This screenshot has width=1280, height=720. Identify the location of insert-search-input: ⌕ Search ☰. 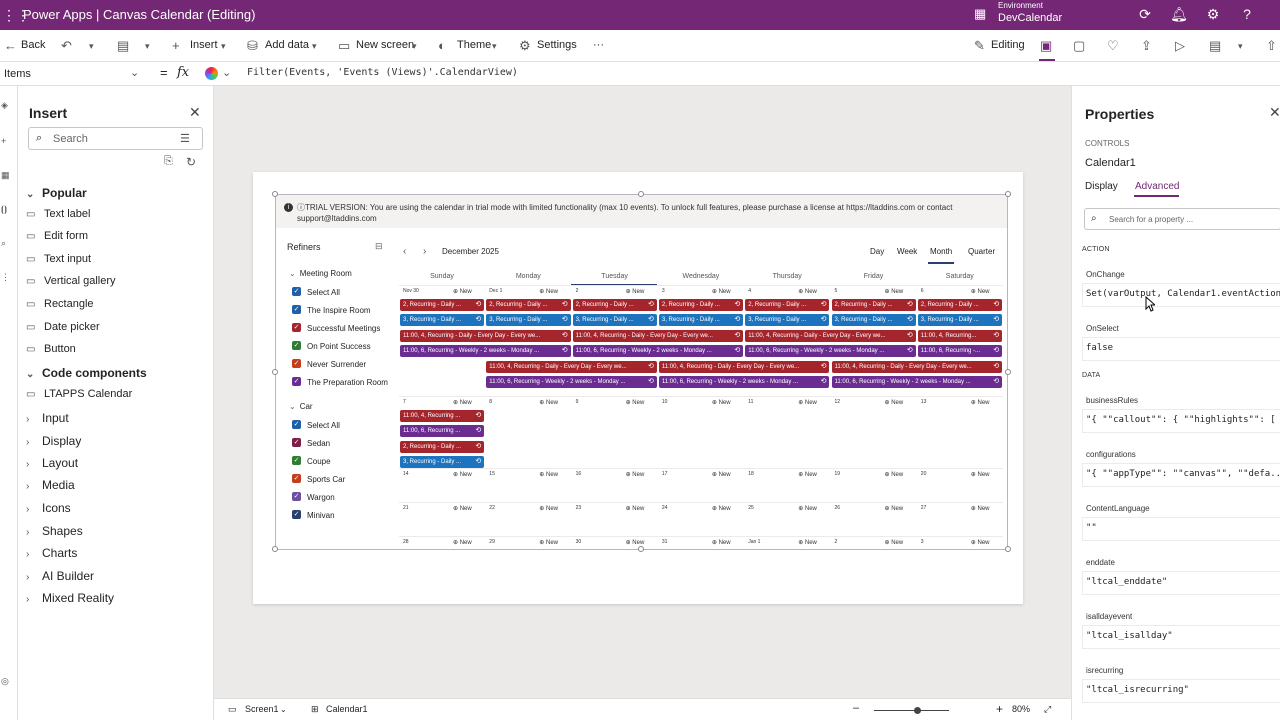
(115, 138).